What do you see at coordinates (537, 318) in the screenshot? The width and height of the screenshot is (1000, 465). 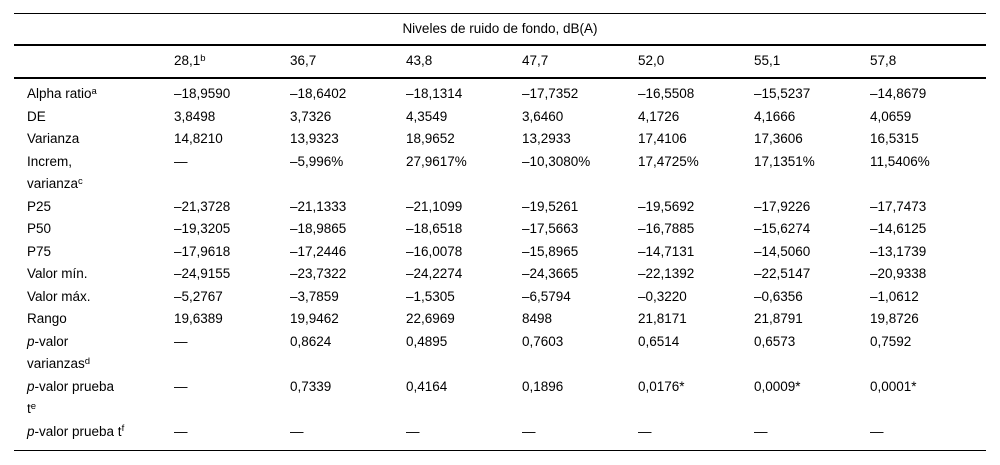 I see `data-cell: 8498` at bounding box center [537, 318].